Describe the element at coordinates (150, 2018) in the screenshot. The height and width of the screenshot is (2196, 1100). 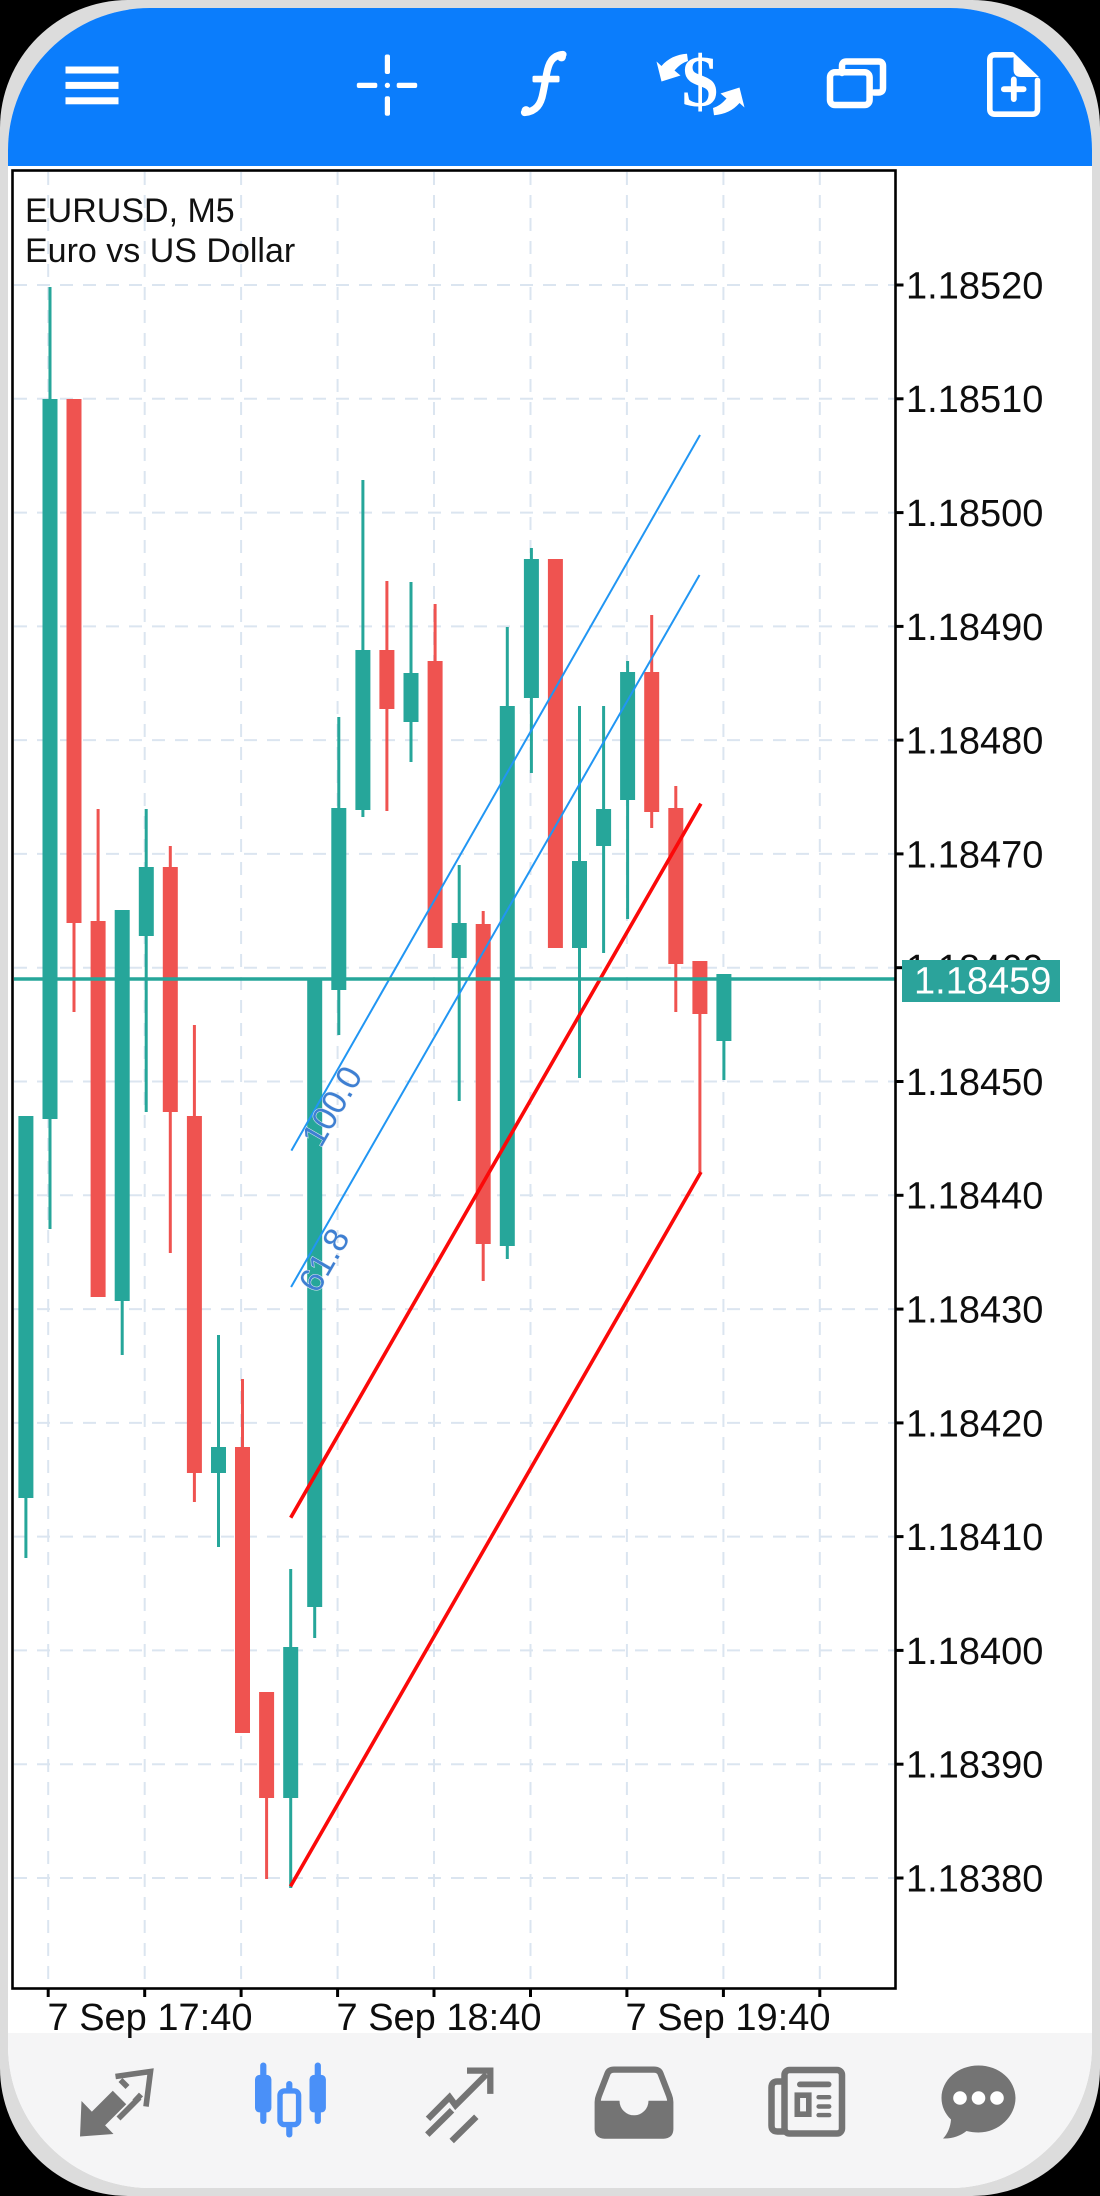
I see `svg-text: 7 Sep 17:40` at that location.